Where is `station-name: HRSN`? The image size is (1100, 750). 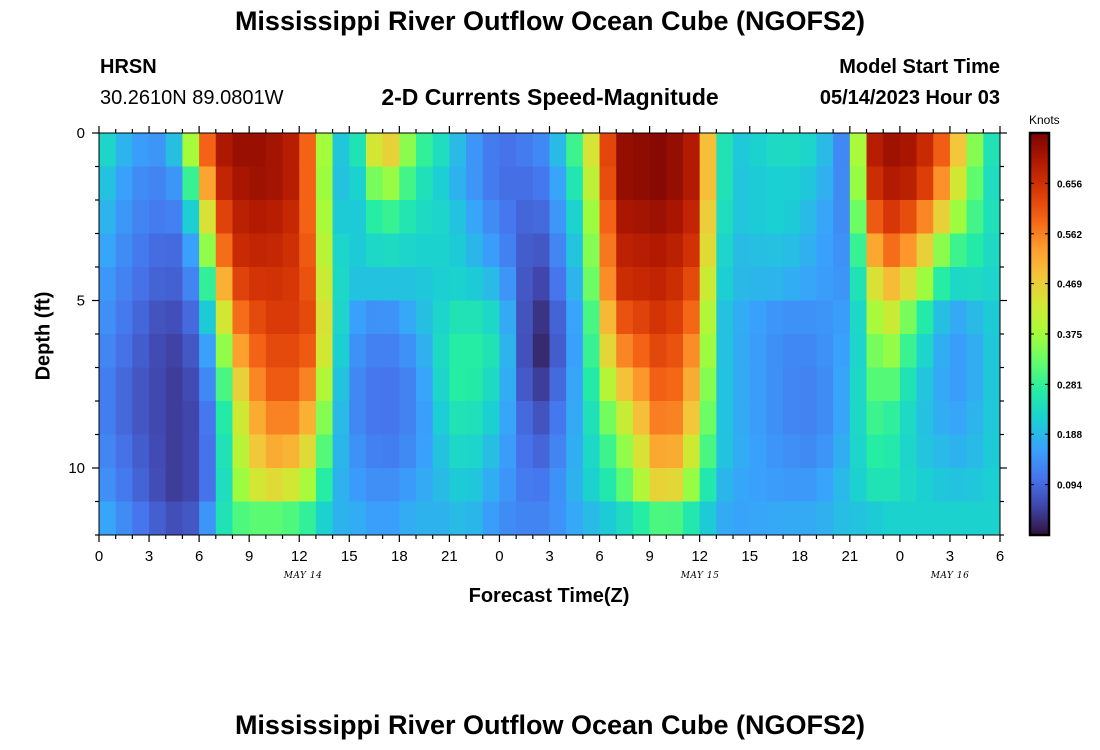 station-name: HRSN is located at coordinates (128, 67).